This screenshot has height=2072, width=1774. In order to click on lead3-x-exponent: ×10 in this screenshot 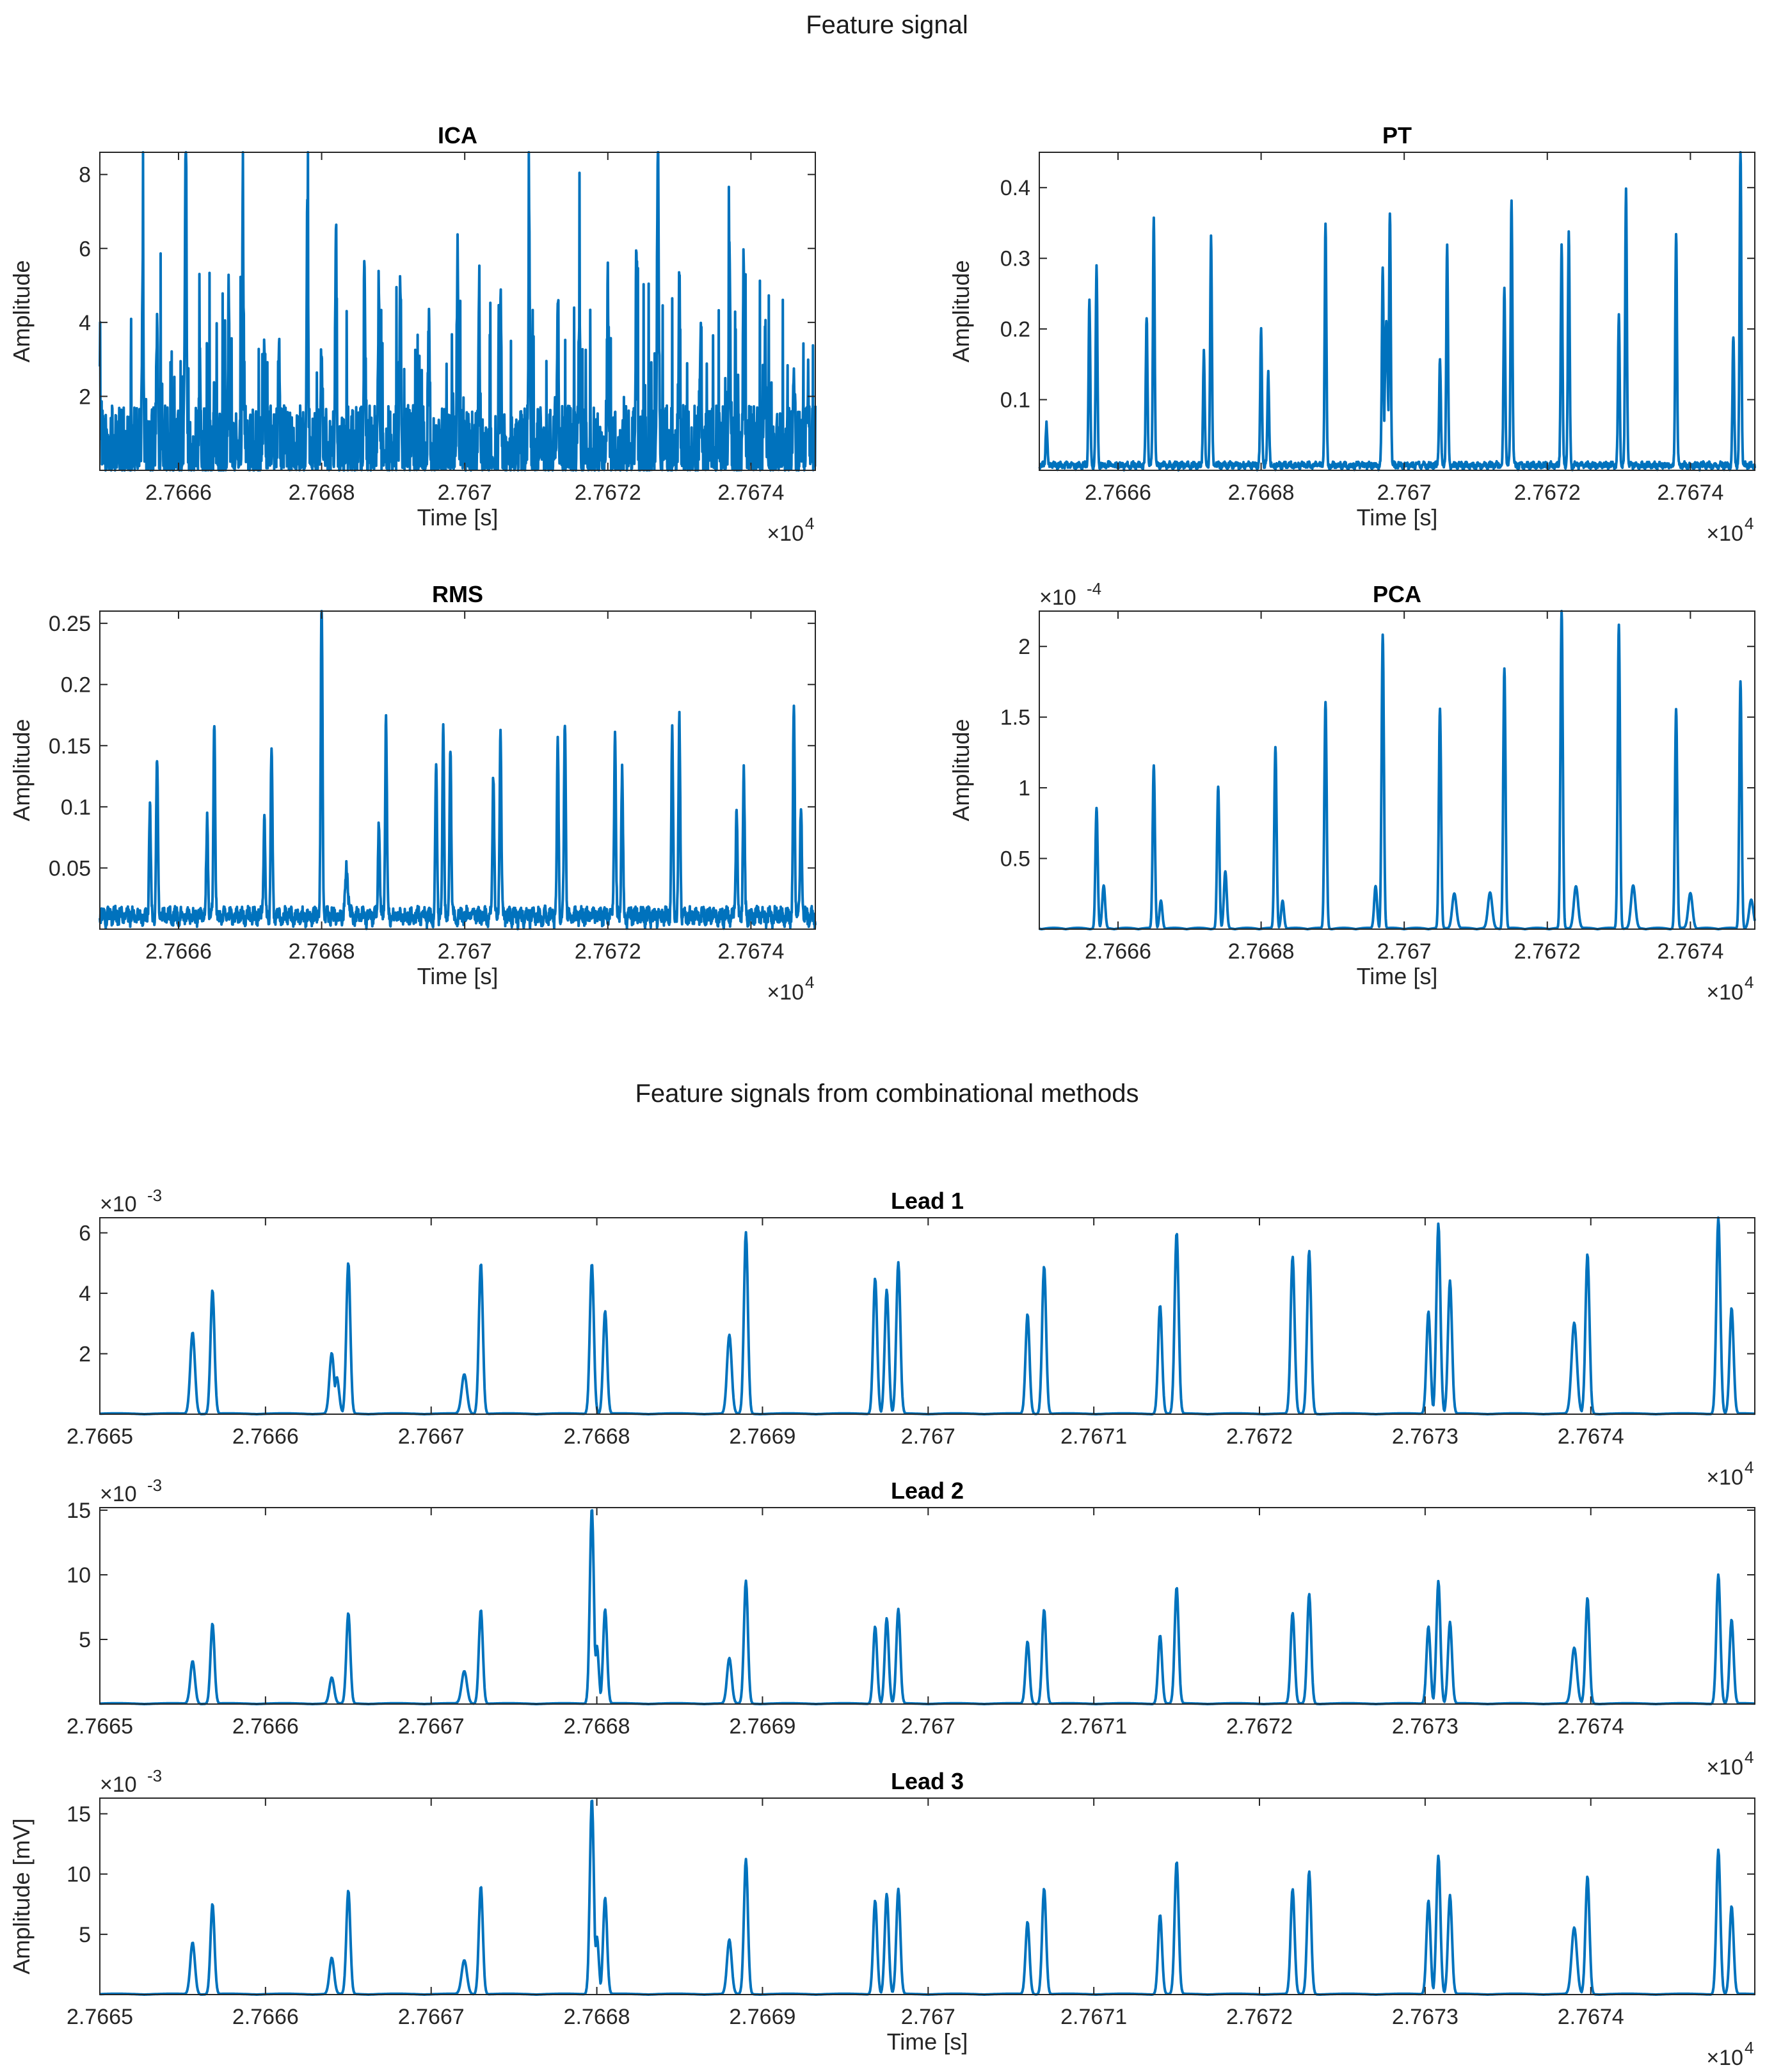, I will do `click(1724, 2058)`.